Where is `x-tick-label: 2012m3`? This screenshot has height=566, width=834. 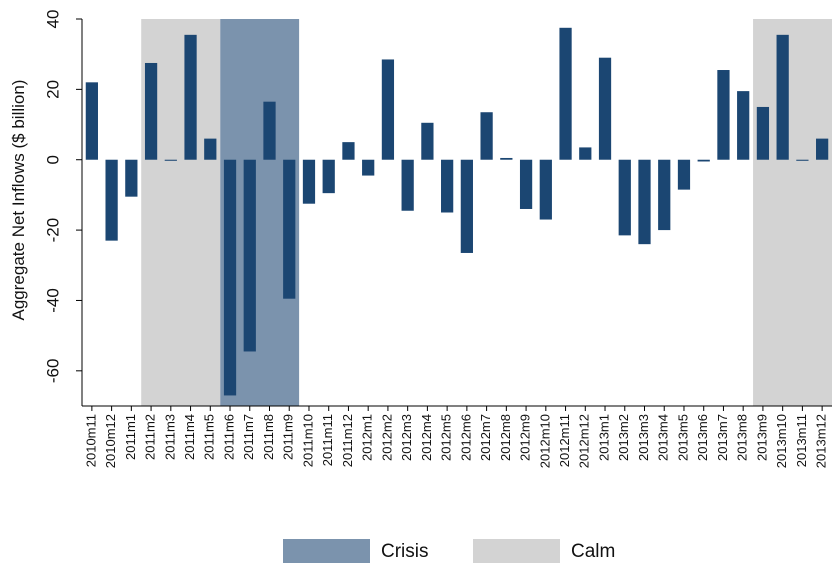
x-tick-label: 2012m3 is located at coordinates (406, 437).